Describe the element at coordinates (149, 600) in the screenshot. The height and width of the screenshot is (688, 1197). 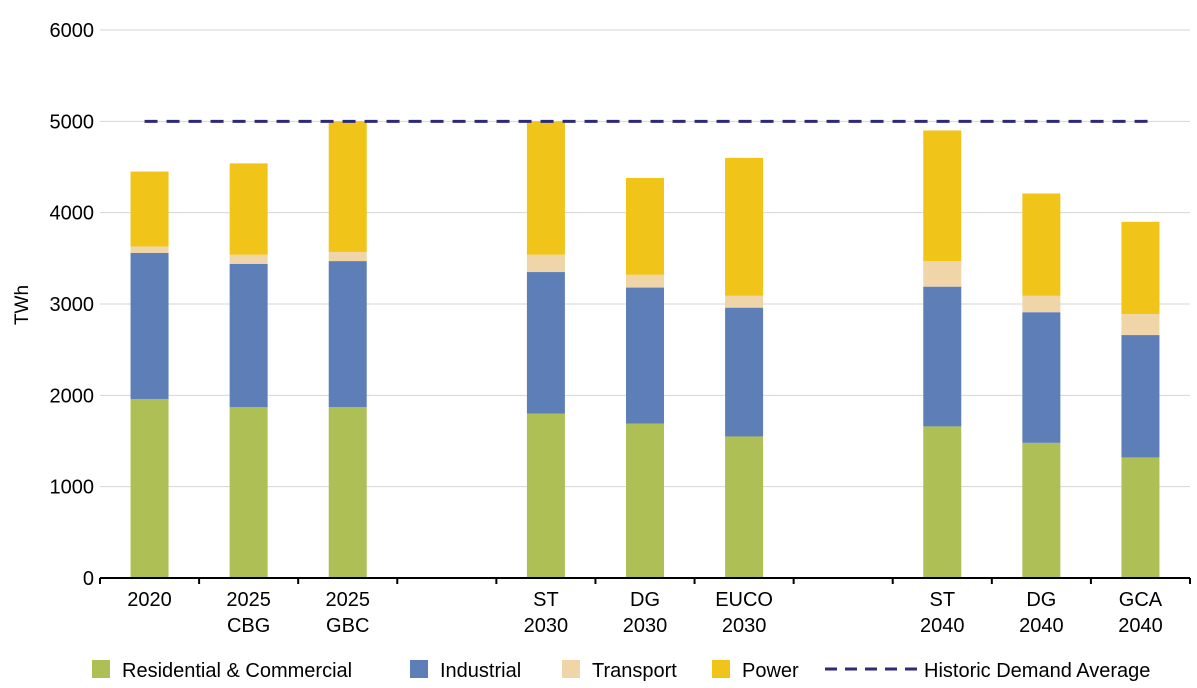
I see `x-tick-label: 2020` at that location.